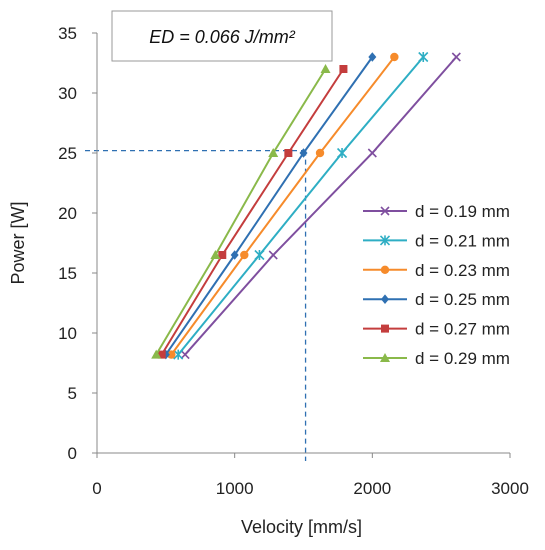  I want to click on y-tick-label: 0, so click(72, 453).